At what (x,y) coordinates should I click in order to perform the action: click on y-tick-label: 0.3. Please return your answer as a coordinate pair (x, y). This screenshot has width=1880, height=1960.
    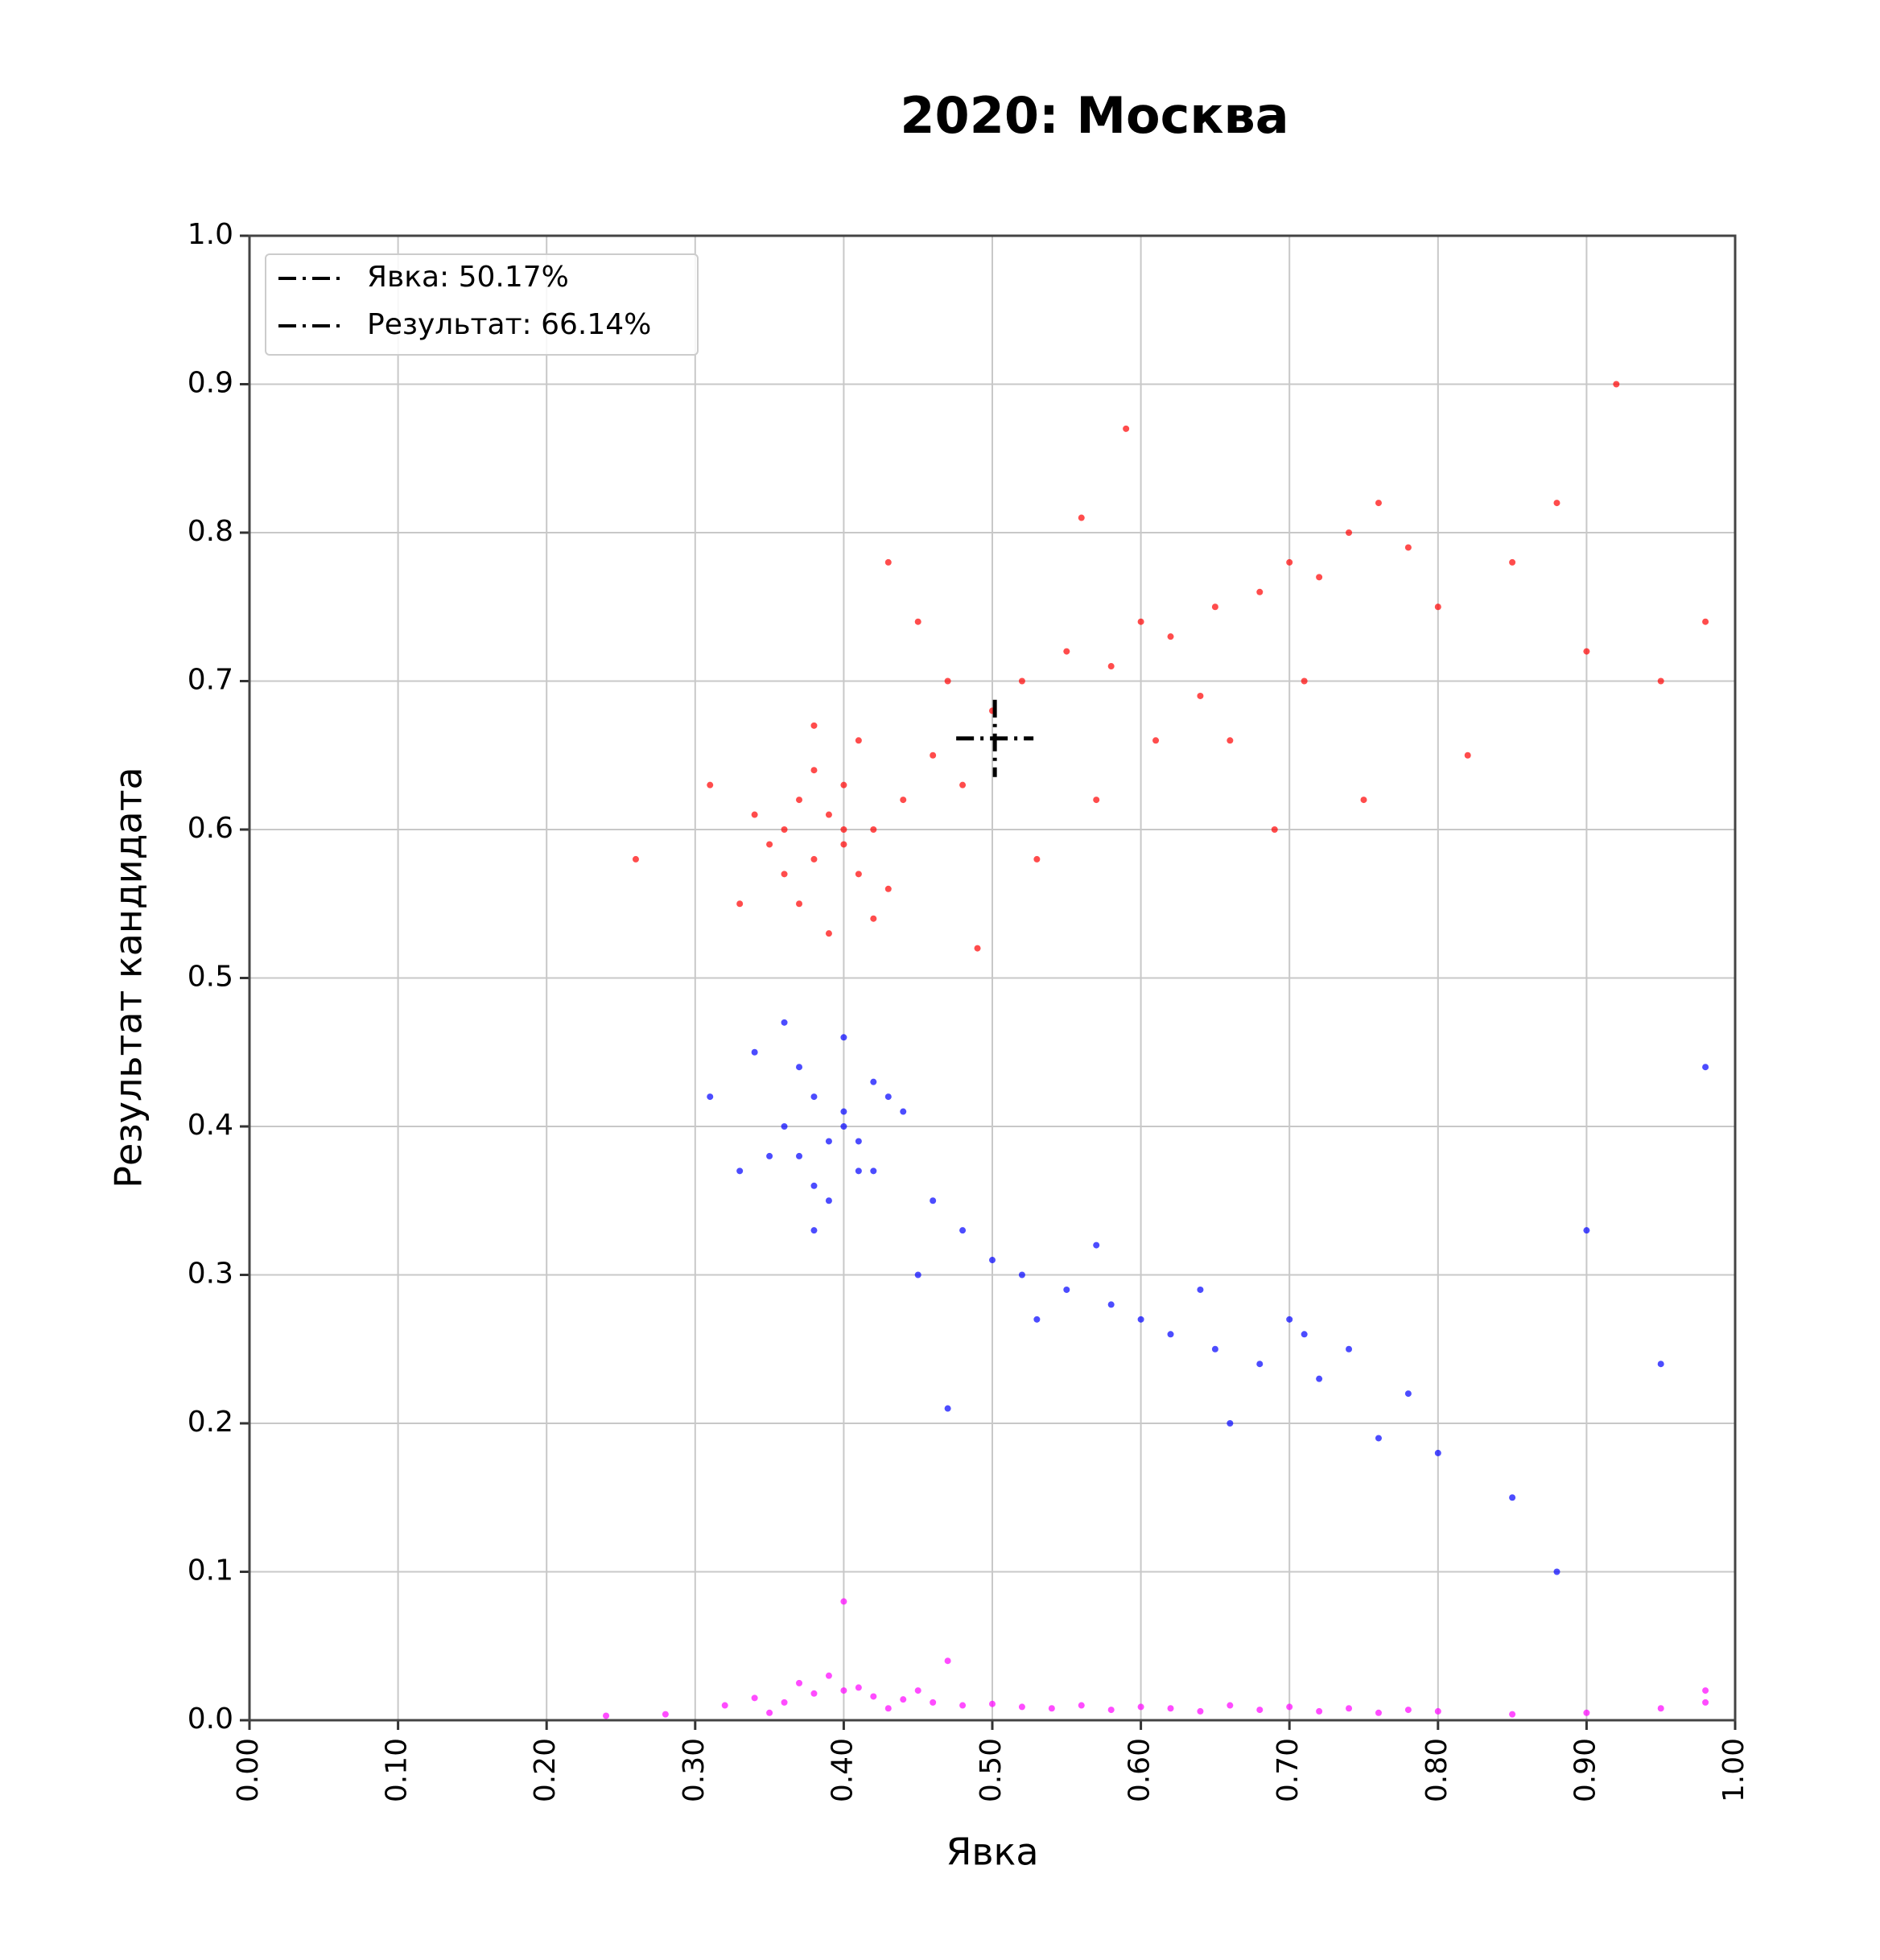
    Looking at the image, I should click on (210, 1275).